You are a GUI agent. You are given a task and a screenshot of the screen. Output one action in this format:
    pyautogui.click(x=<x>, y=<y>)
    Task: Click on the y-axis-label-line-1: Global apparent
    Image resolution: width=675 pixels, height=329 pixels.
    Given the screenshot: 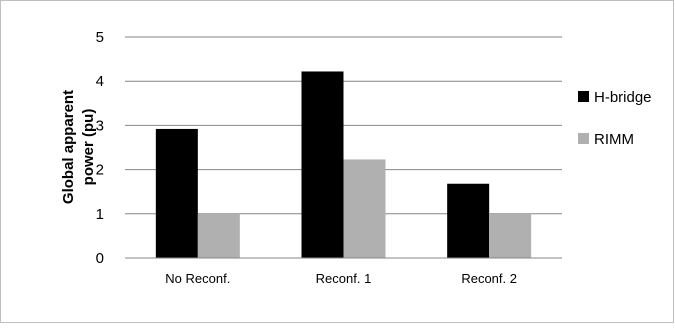 What is the action you would take?
    pyautogui.click(x=68, y=147)
    